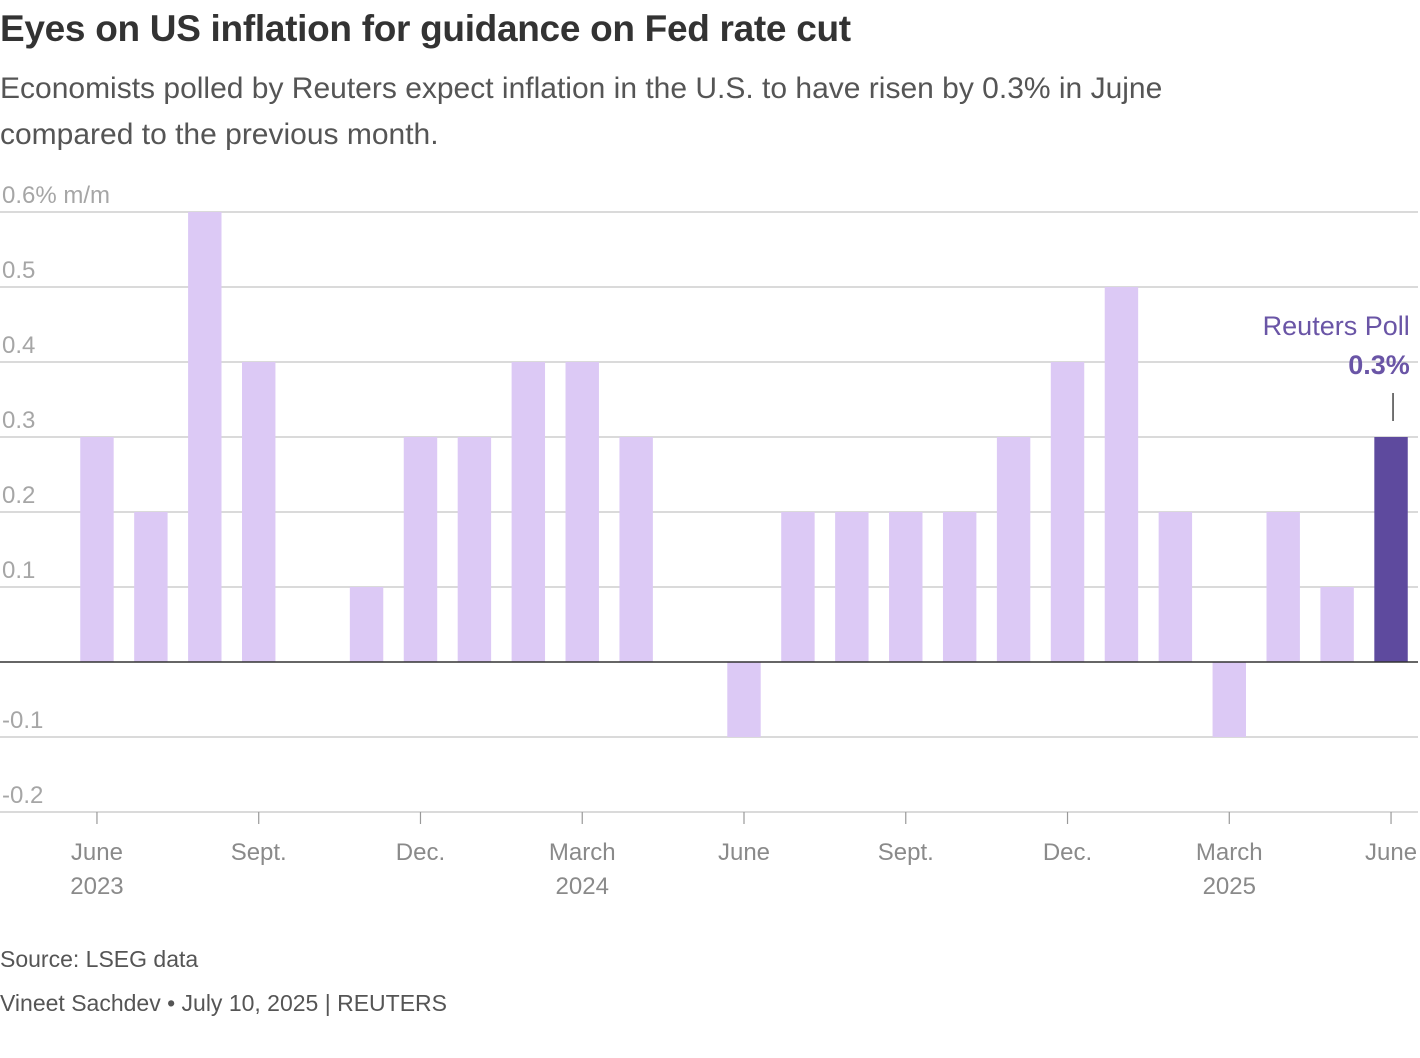 This screenshot has width=1420, height=1058. What do you see at coordinates (1336, 326) in the screenshot?
I see `annotation-label: Reuters Poll` at bounding box center [1336, 326].